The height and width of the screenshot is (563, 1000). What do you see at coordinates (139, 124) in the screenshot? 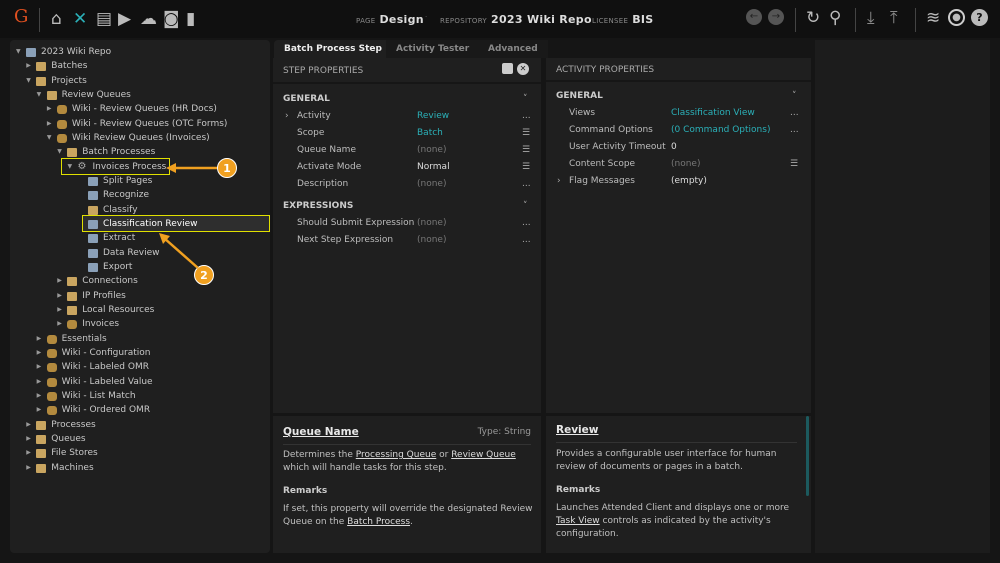
I see `tree-item: ▶ Wiki - Review Queues (OTC Forms)` at bounding box center [139, 124].